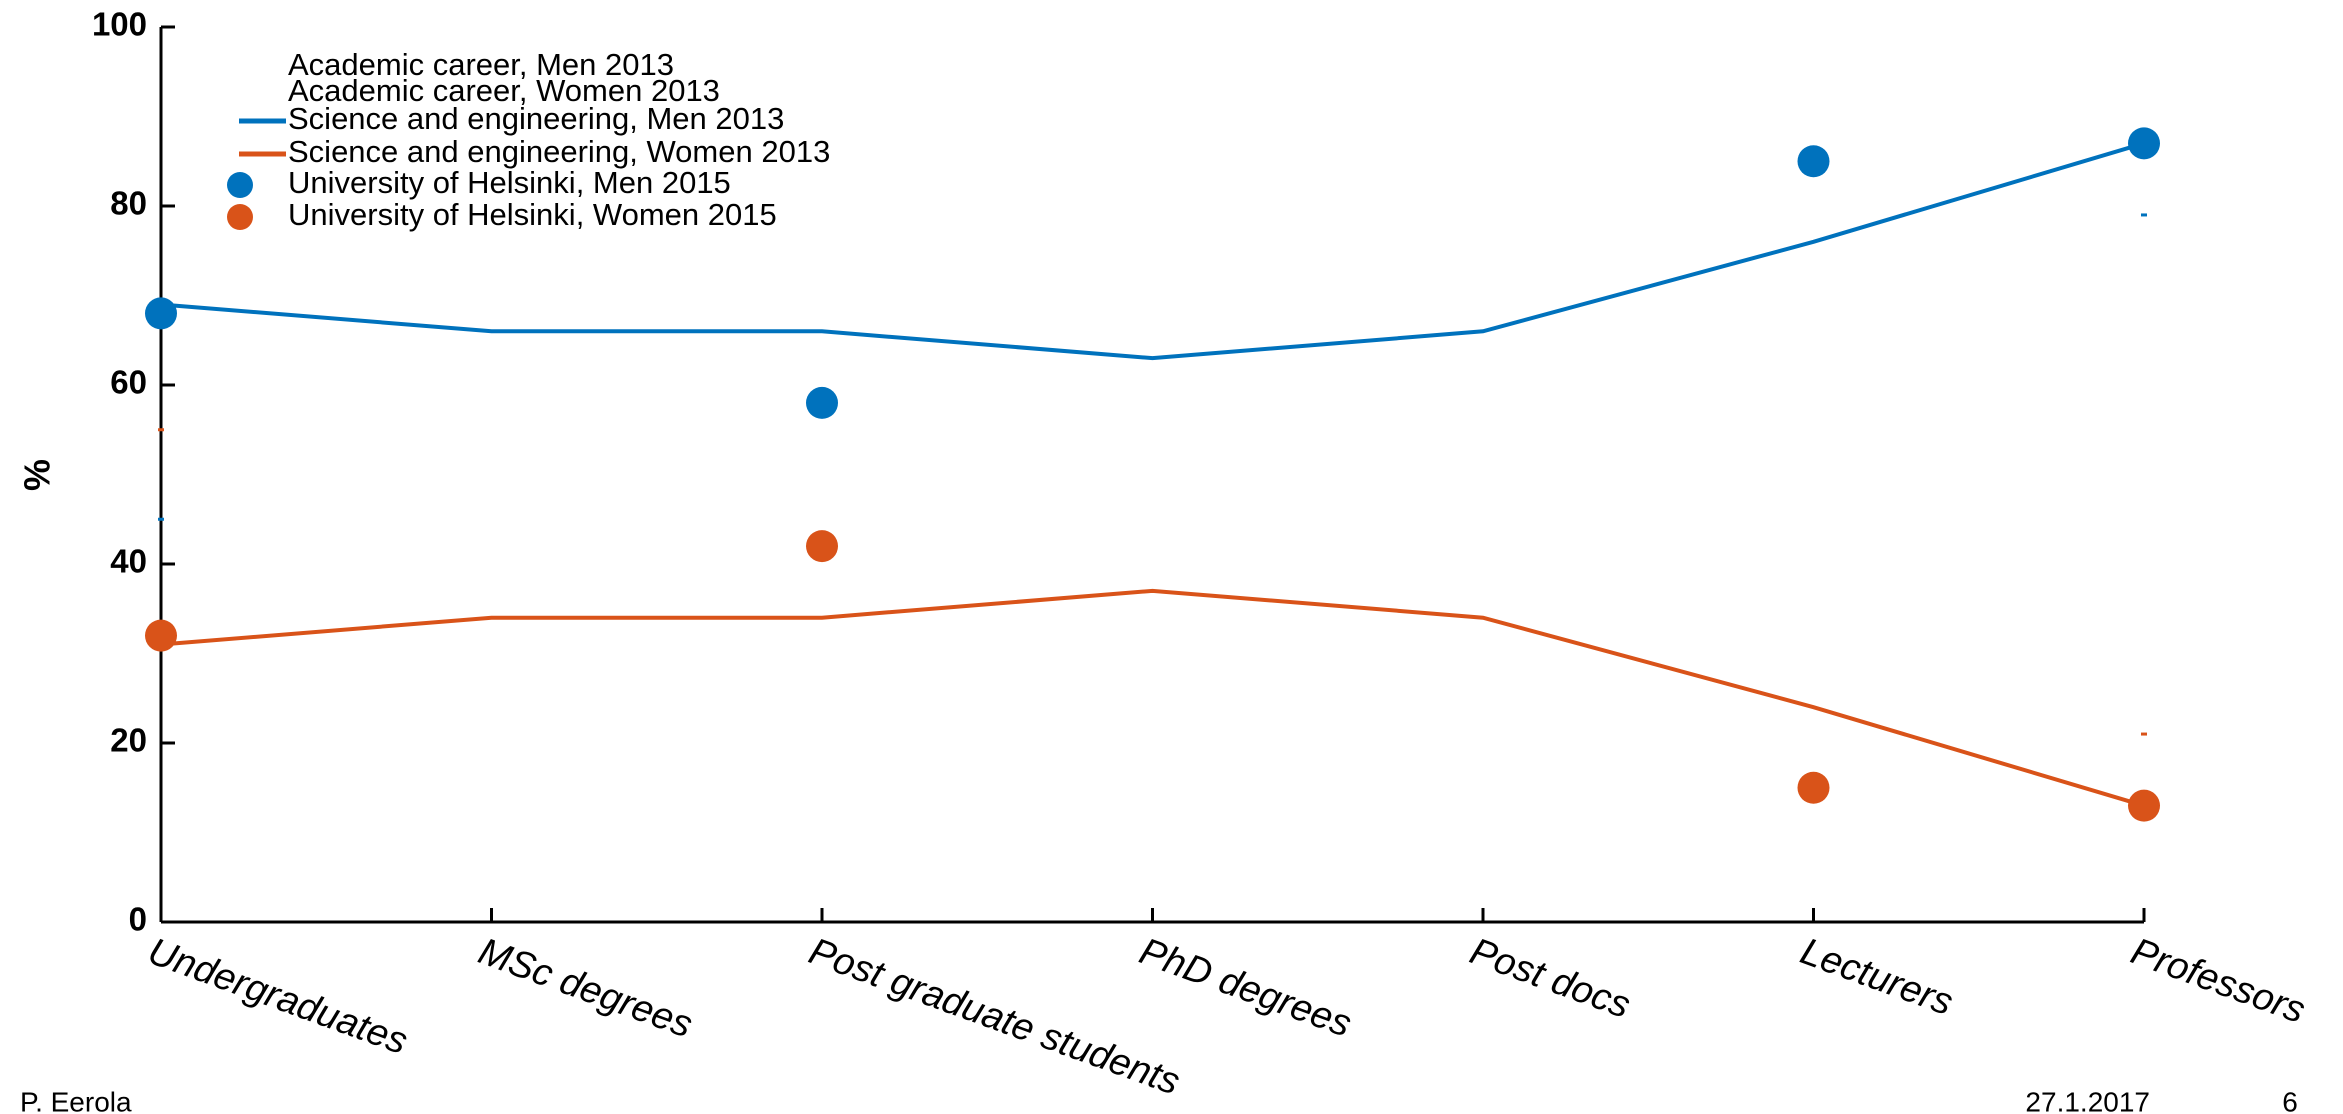 The height and width of the screenshot is (1114, 2343). I want to click on x-tick-label: Professors, so click(2217, 981).